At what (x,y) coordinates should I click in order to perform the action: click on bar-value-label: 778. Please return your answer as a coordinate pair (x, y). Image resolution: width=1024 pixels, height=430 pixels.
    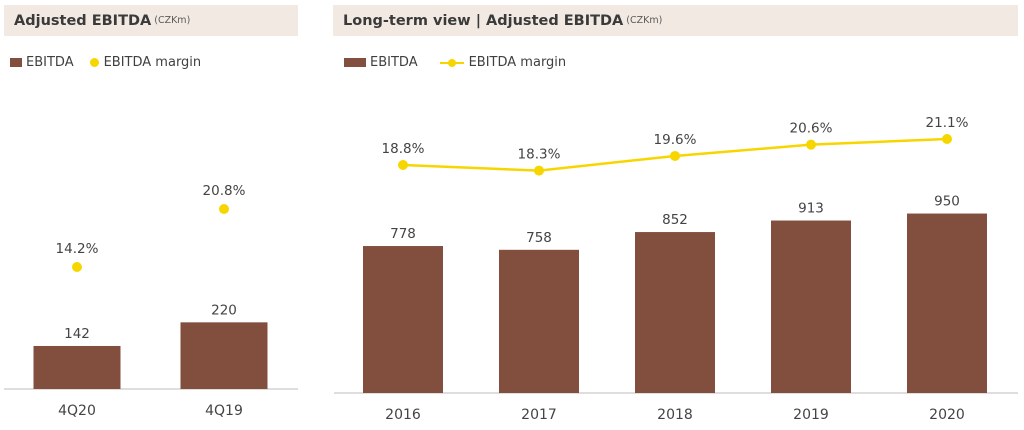
    Looking at the image, I should click on (403, 234).